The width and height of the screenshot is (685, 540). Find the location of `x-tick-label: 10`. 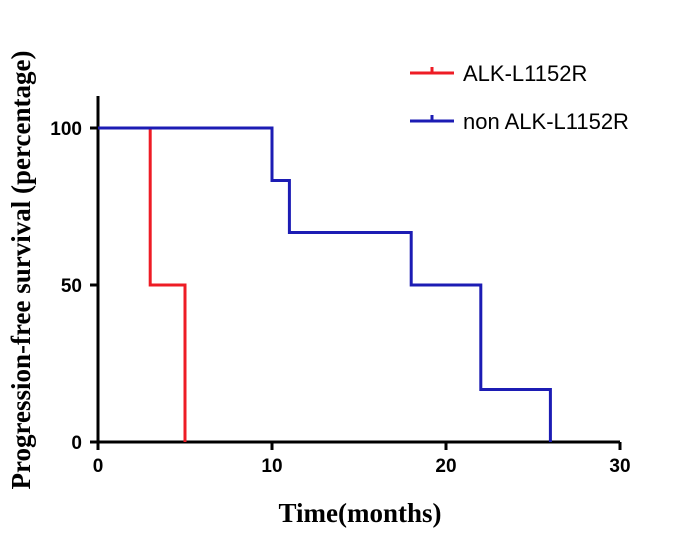

x-tick-label: 10 is located at coordinates (271, 466).